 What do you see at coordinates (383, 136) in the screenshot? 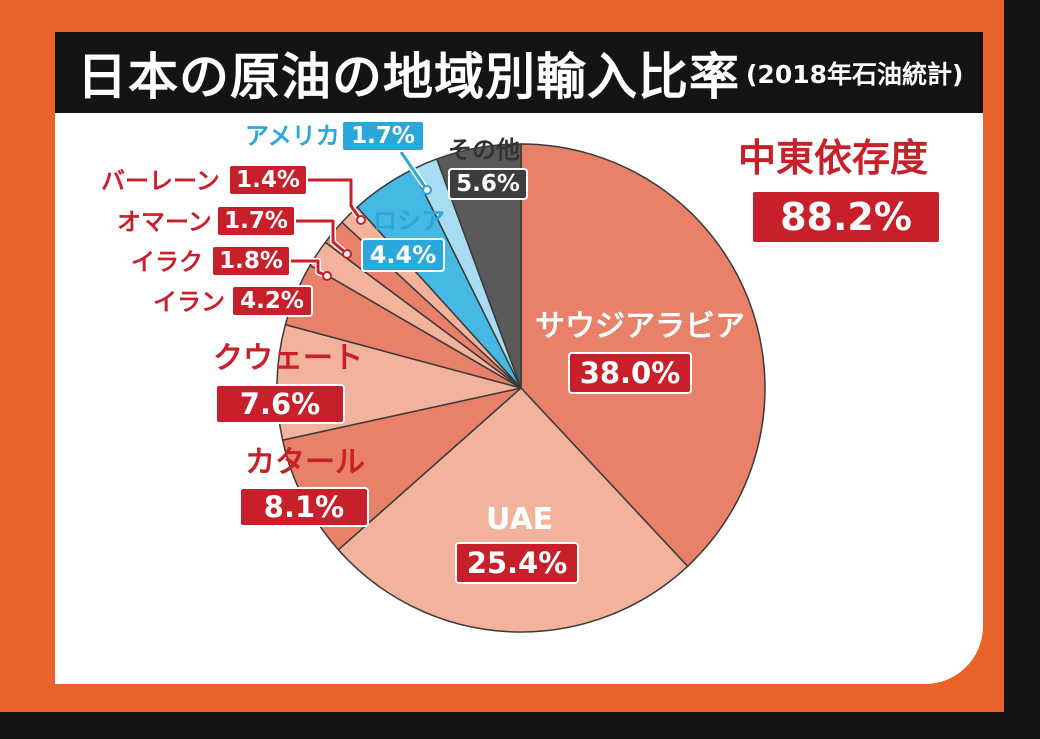
I see `slice-value-america: 1.7%` at bounding box center [383, 136].